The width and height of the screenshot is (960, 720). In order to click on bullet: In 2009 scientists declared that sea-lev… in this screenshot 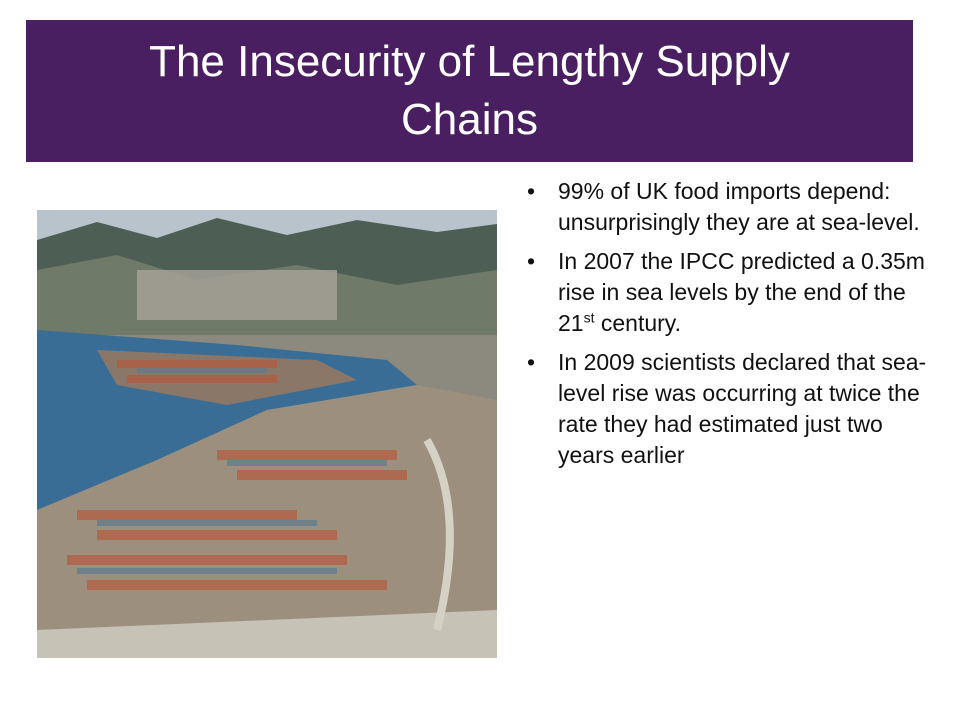, I will do `click(727, 409)`.